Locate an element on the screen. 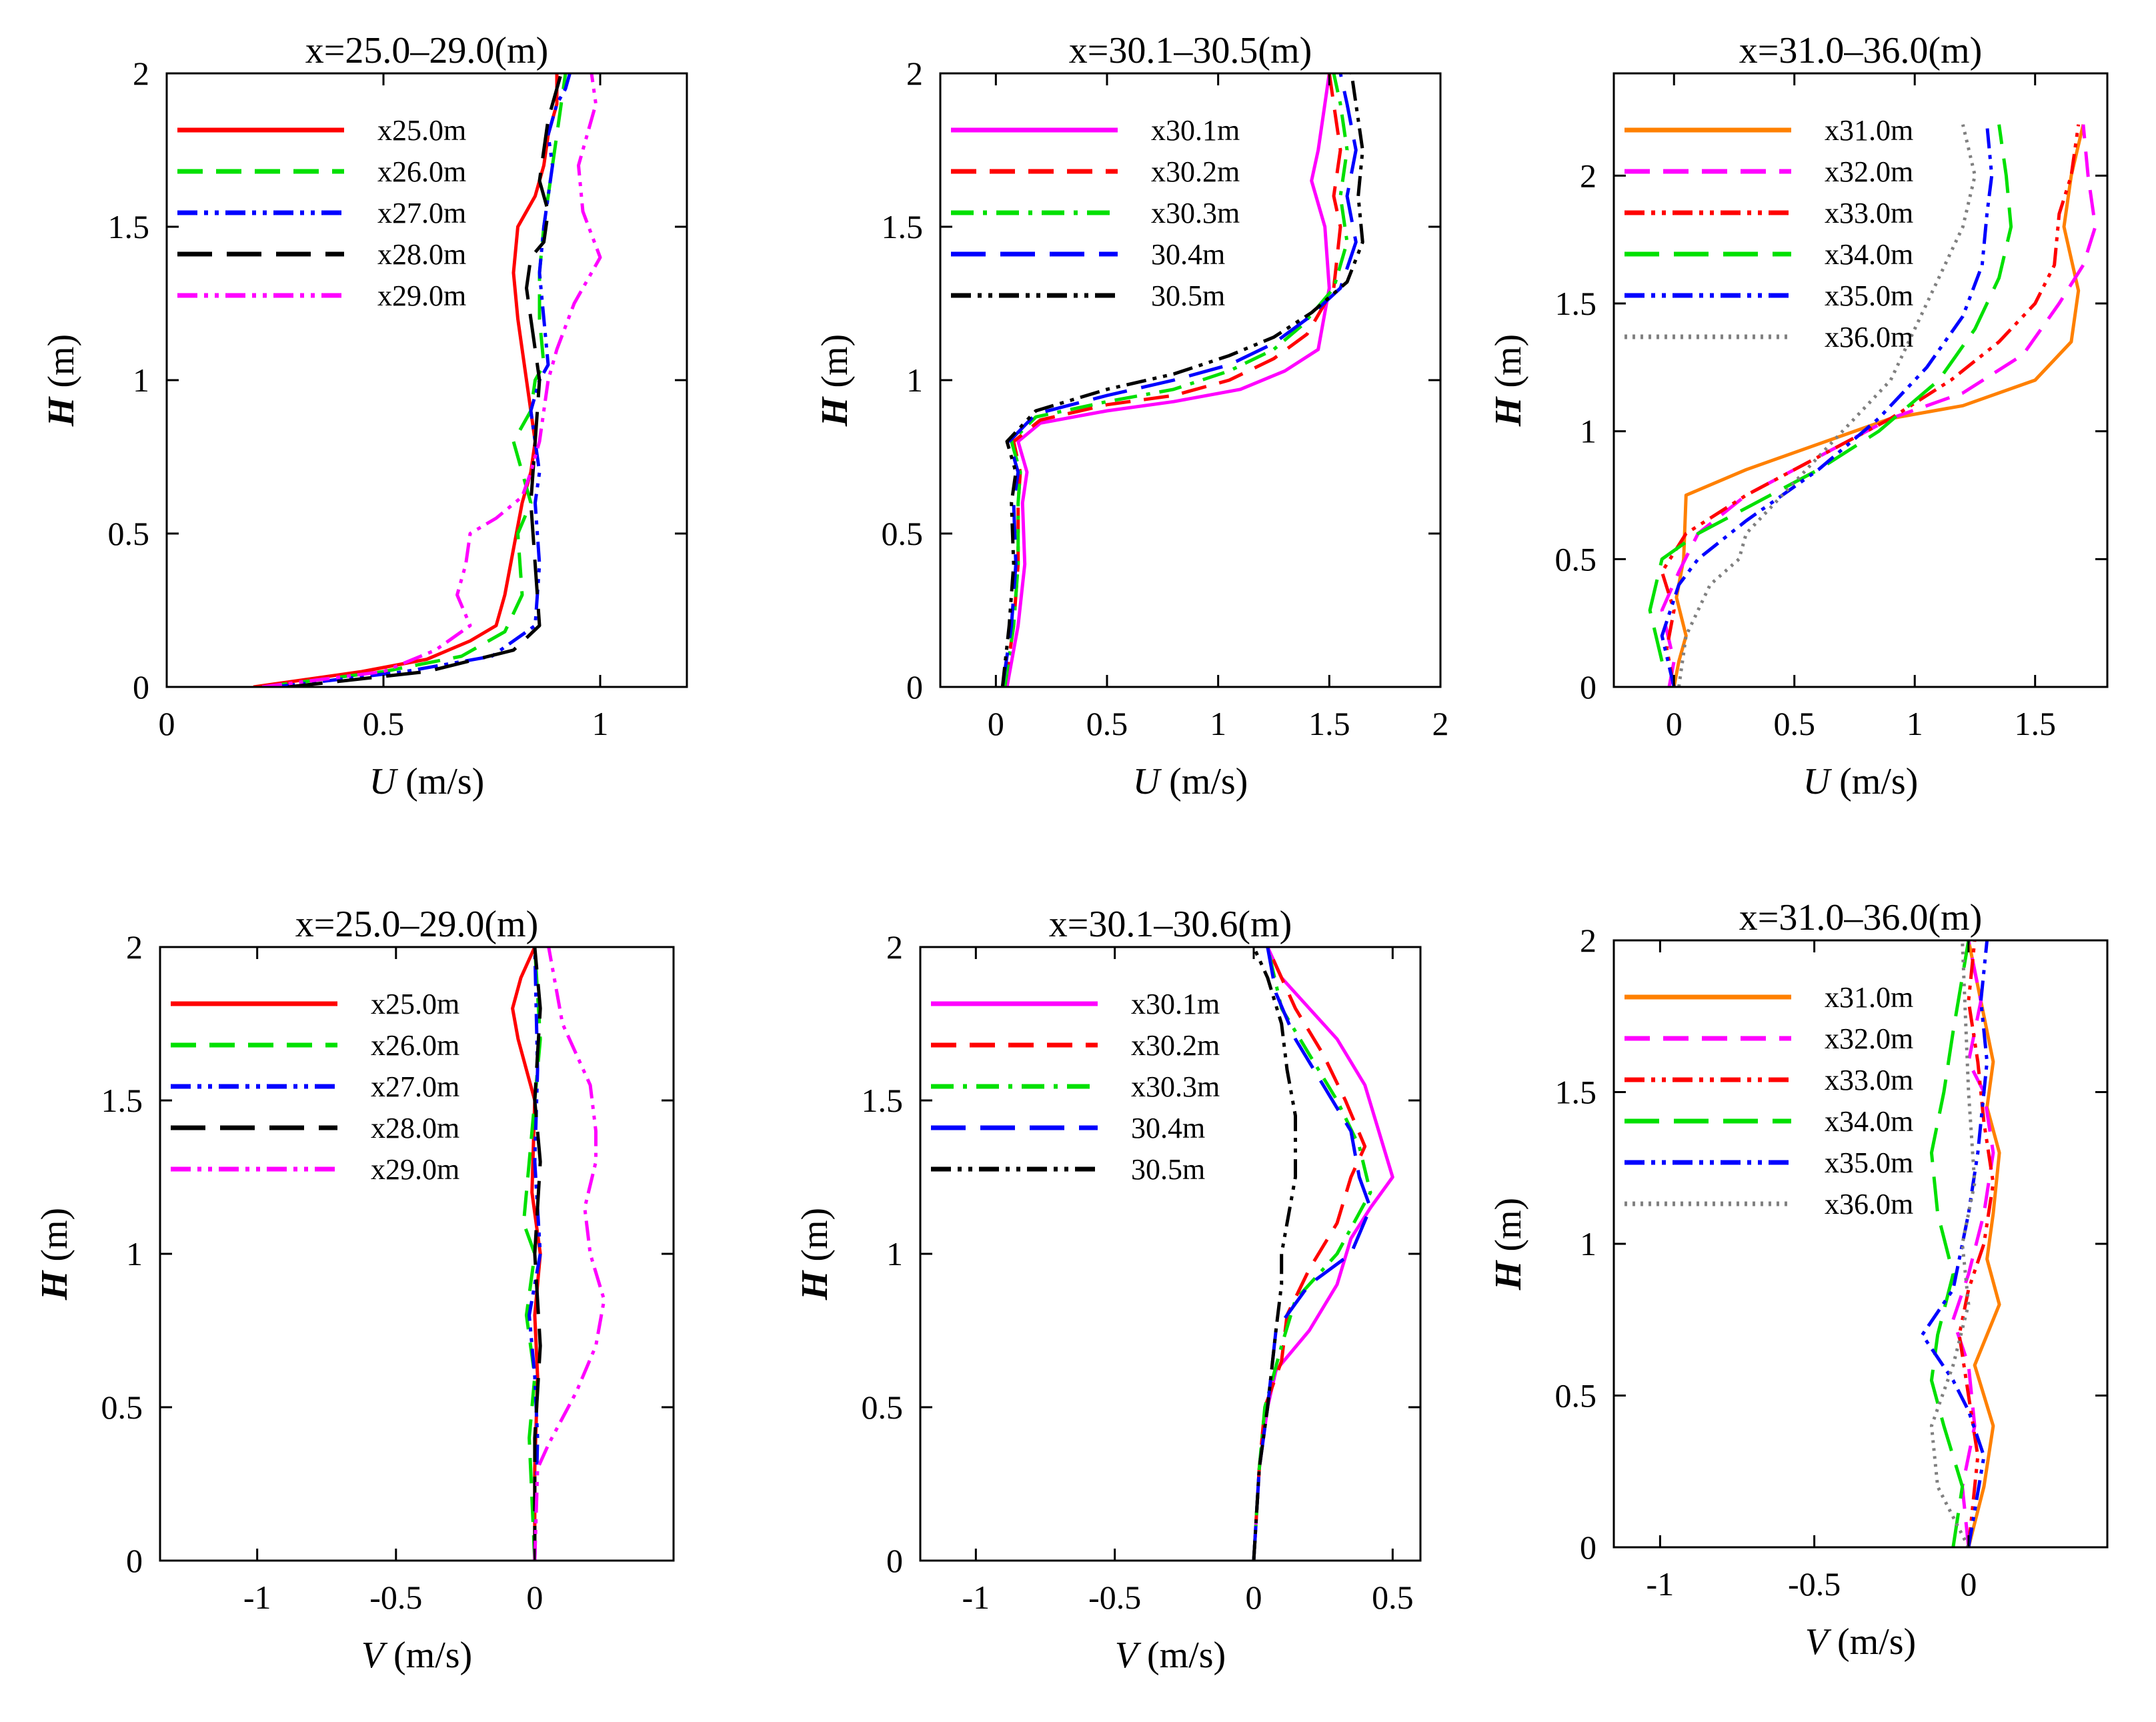  x-tick-label: 1.5 is located at coordinates (2035, 723).